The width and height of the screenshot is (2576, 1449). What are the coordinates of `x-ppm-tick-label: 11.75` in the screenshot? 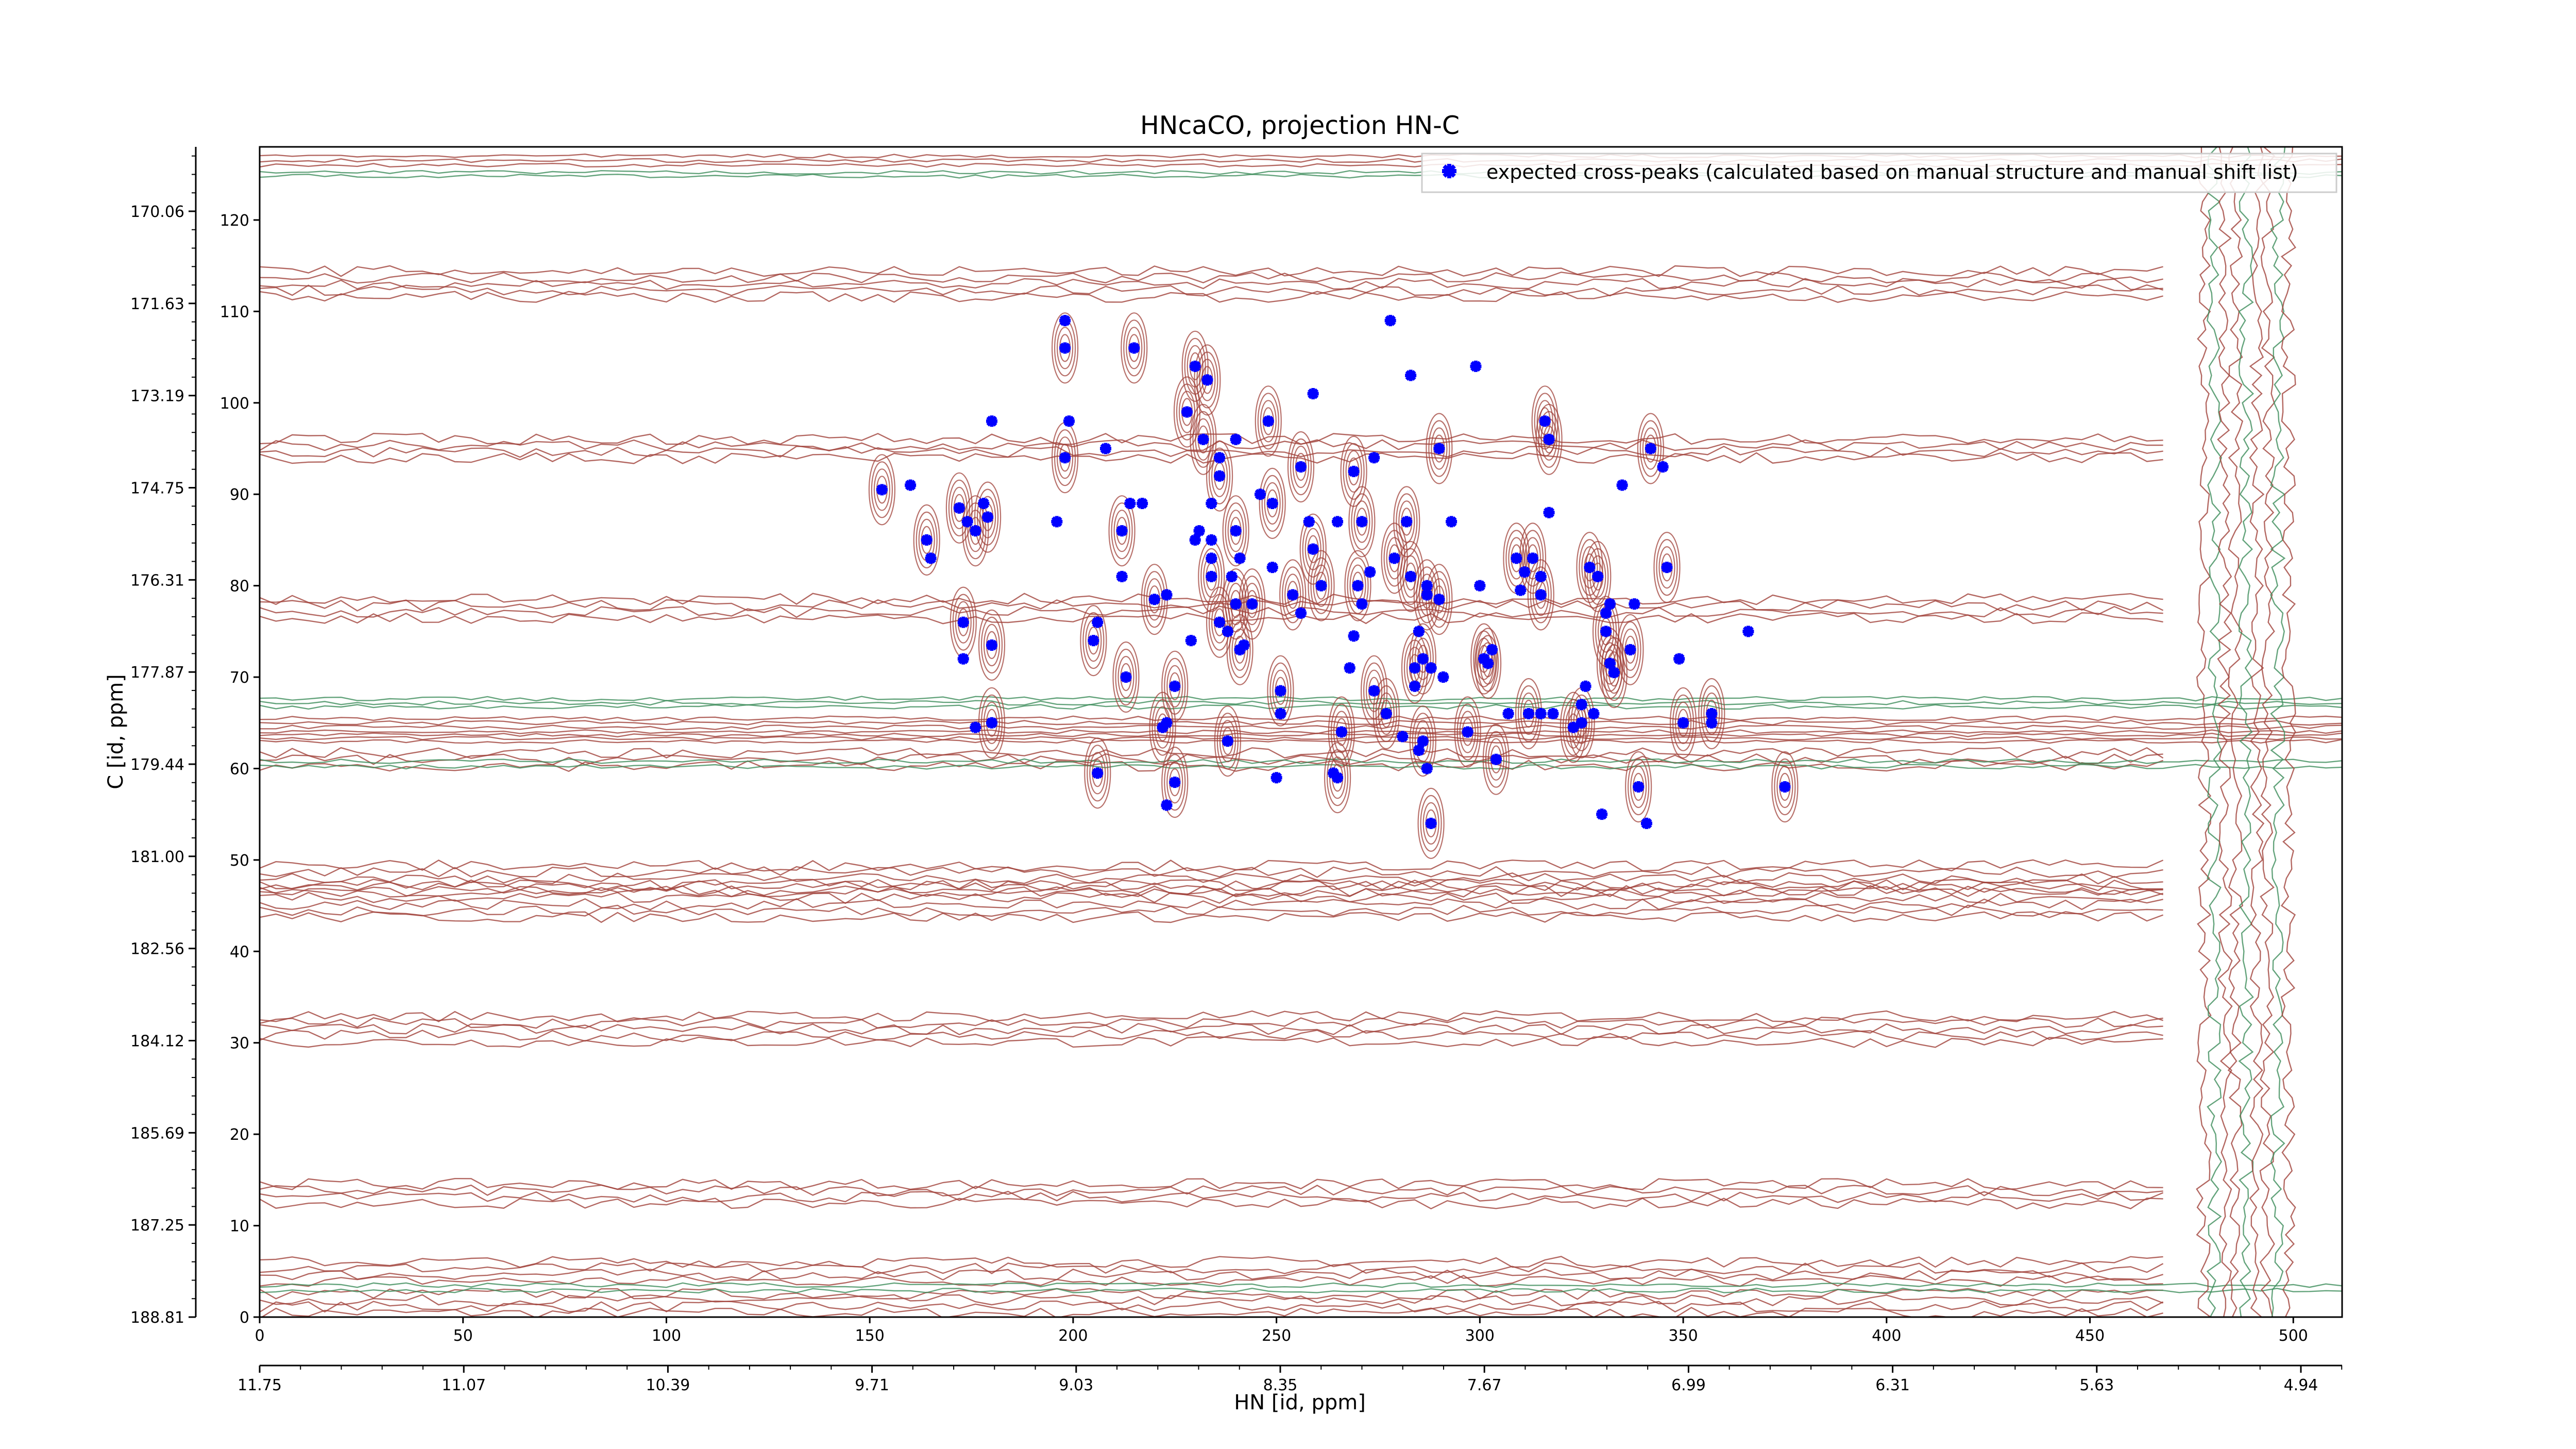 It's located at (260, 1385).